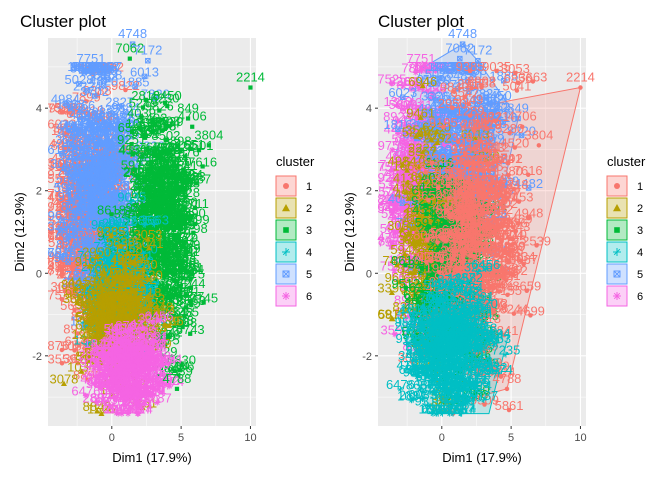  I want to click on legend-keys-left: 1 2 3 4 5 6, so click(293, 241).